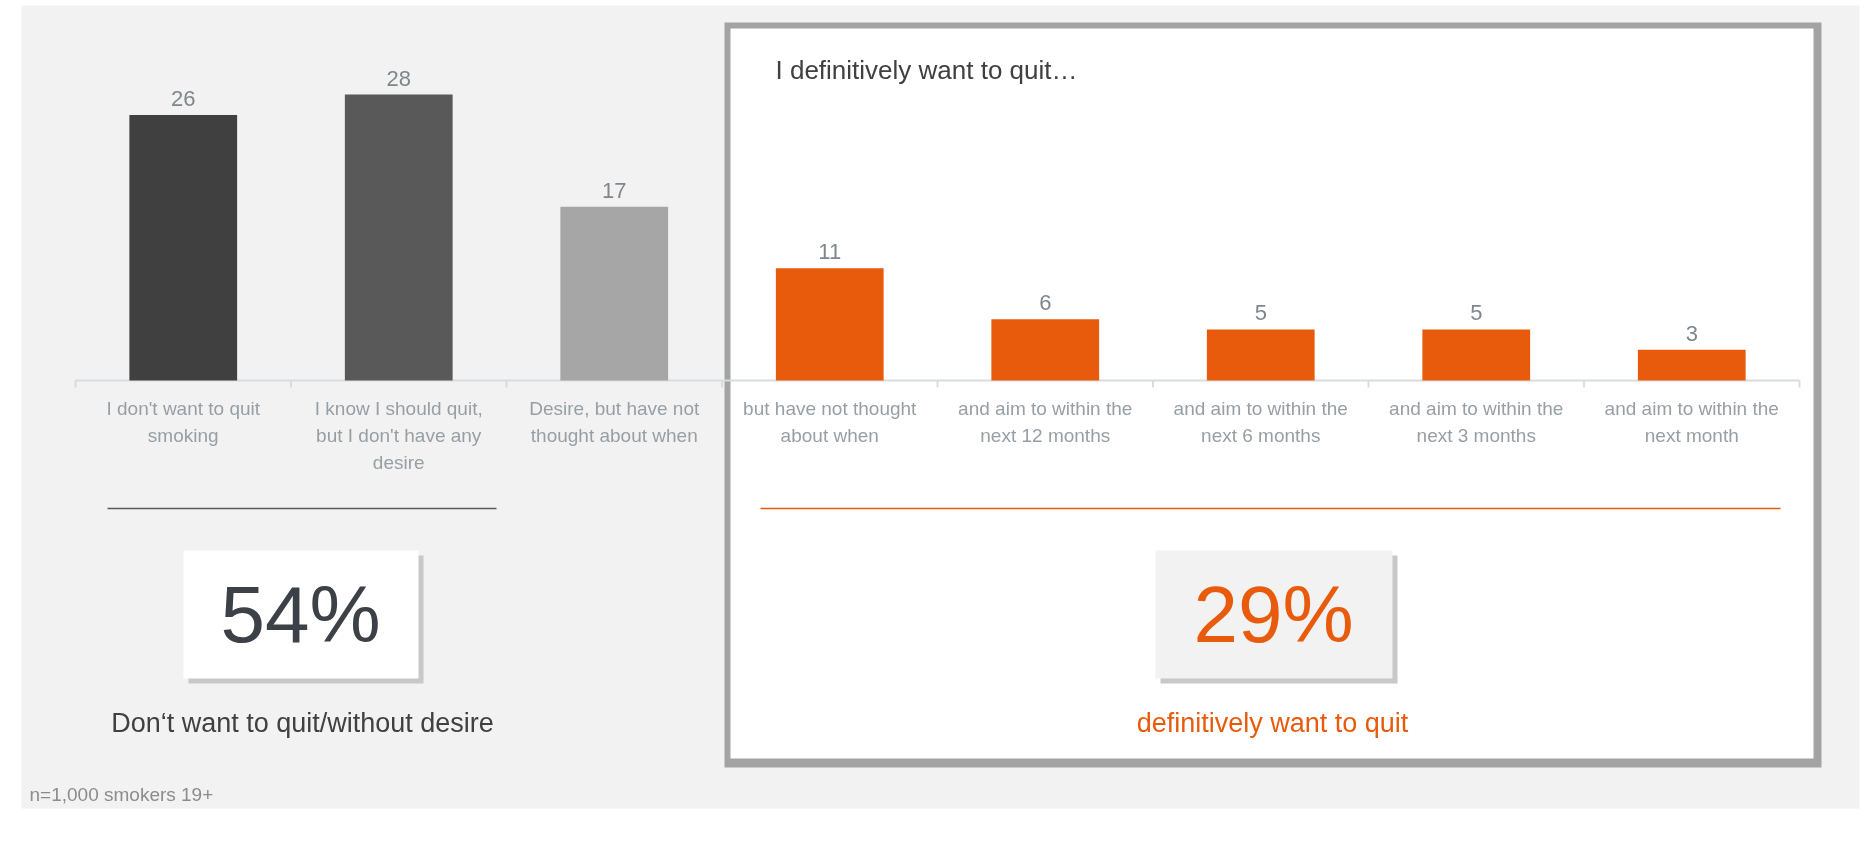 The width and height of the screenshot is (1871, 857). I want to click on text: Don‘t want to quit/without desire, so click(302, 722).